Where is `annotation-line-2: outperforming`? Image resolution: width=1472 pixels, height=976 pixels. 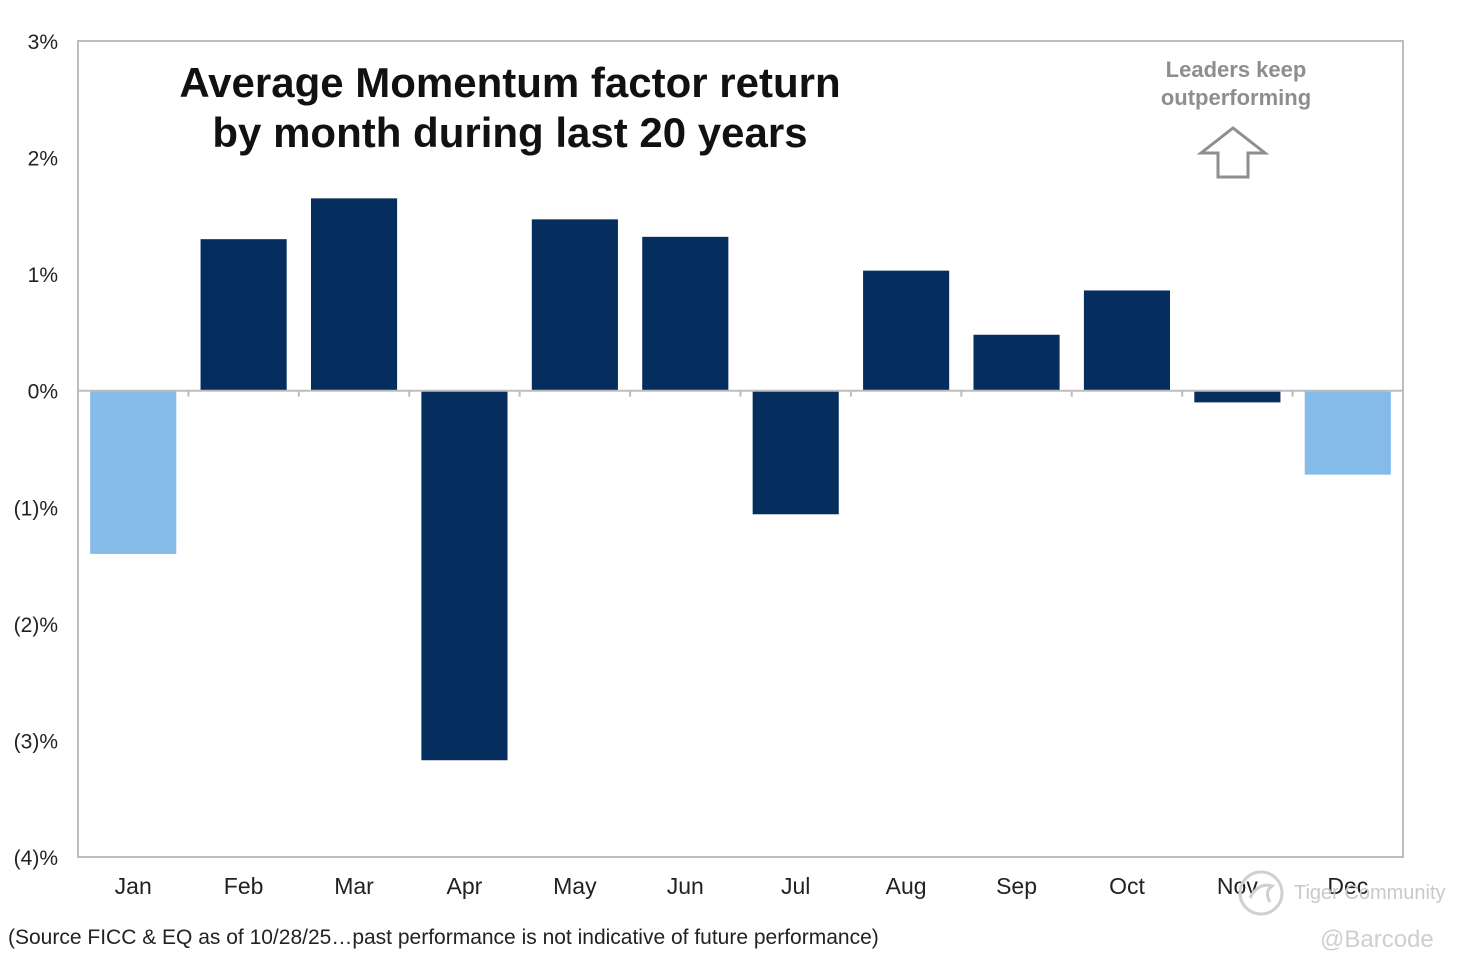 annotation-line-2: outperforming is located at coordinates (1236, 97).